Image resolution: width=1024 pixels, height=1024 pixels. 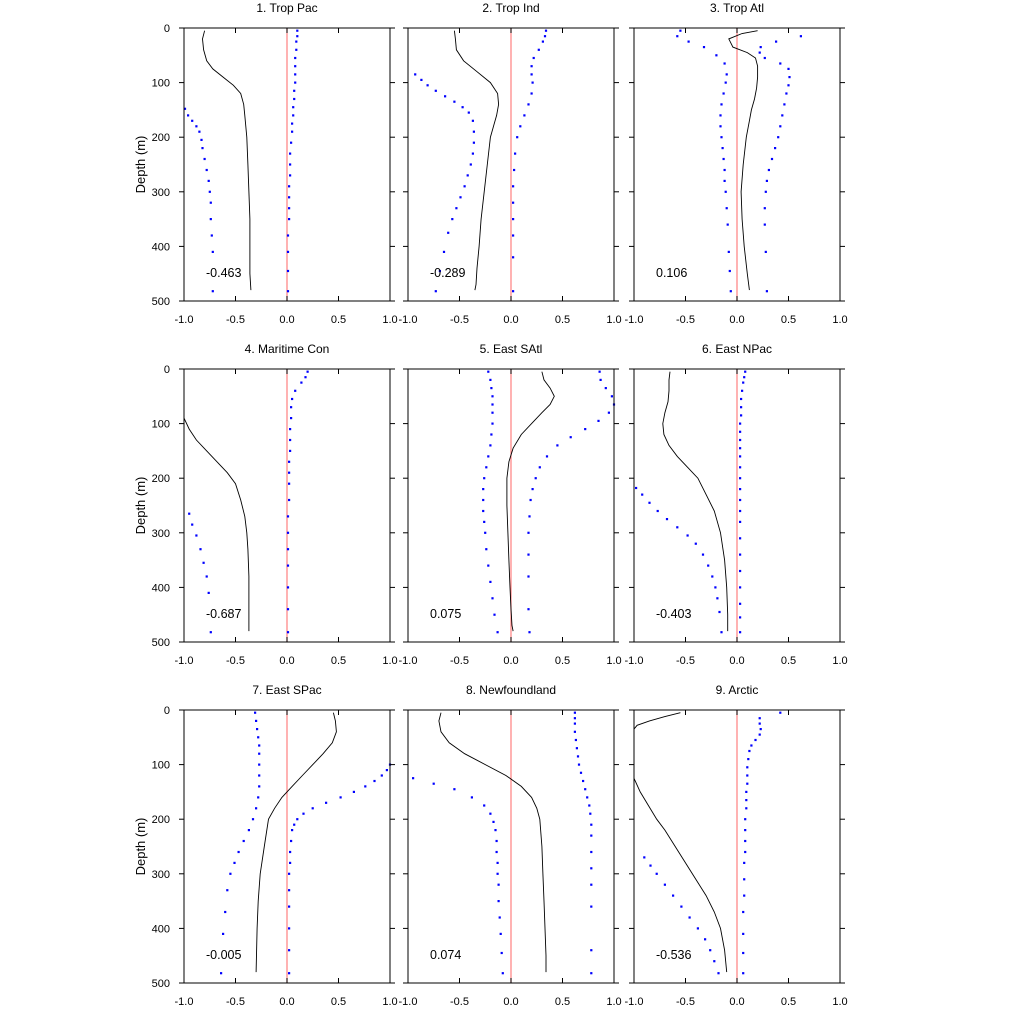 I want to click on x-tick-label: 0.0, so click(x=510, y=320).